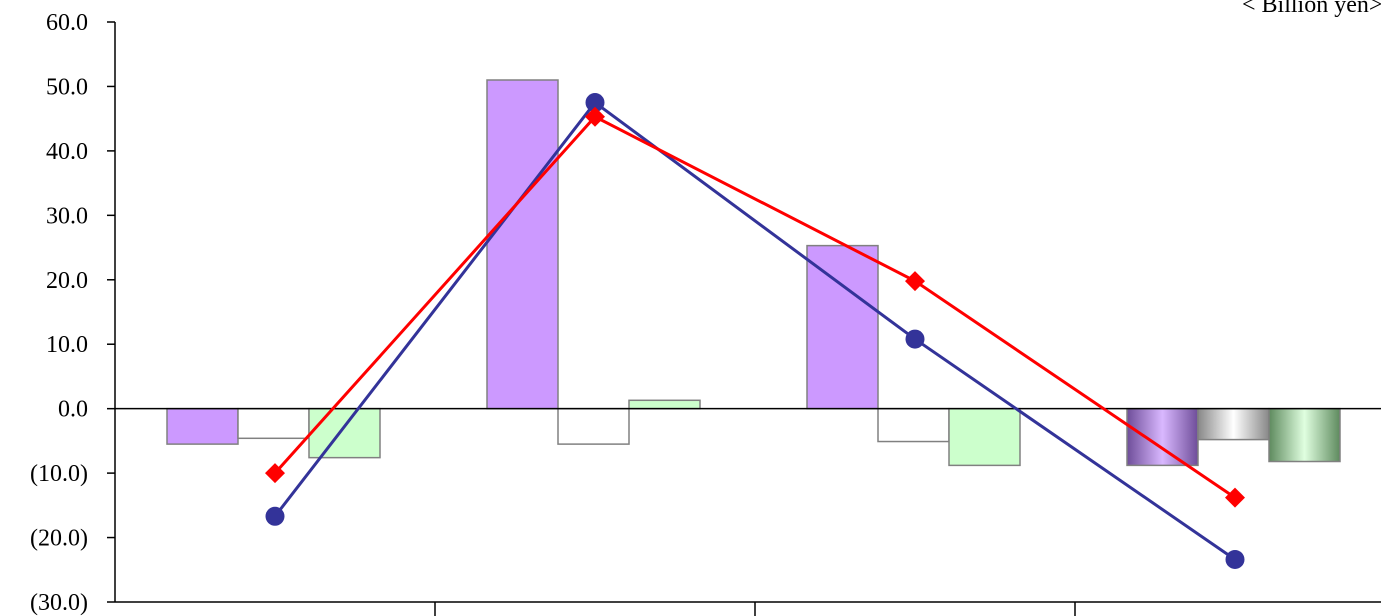 The height and width of the screenshot is (616, 1381). Describe the element at coordinates (67, 216) in the screenshot. I see `y-tick-label: 30.0` at that location.